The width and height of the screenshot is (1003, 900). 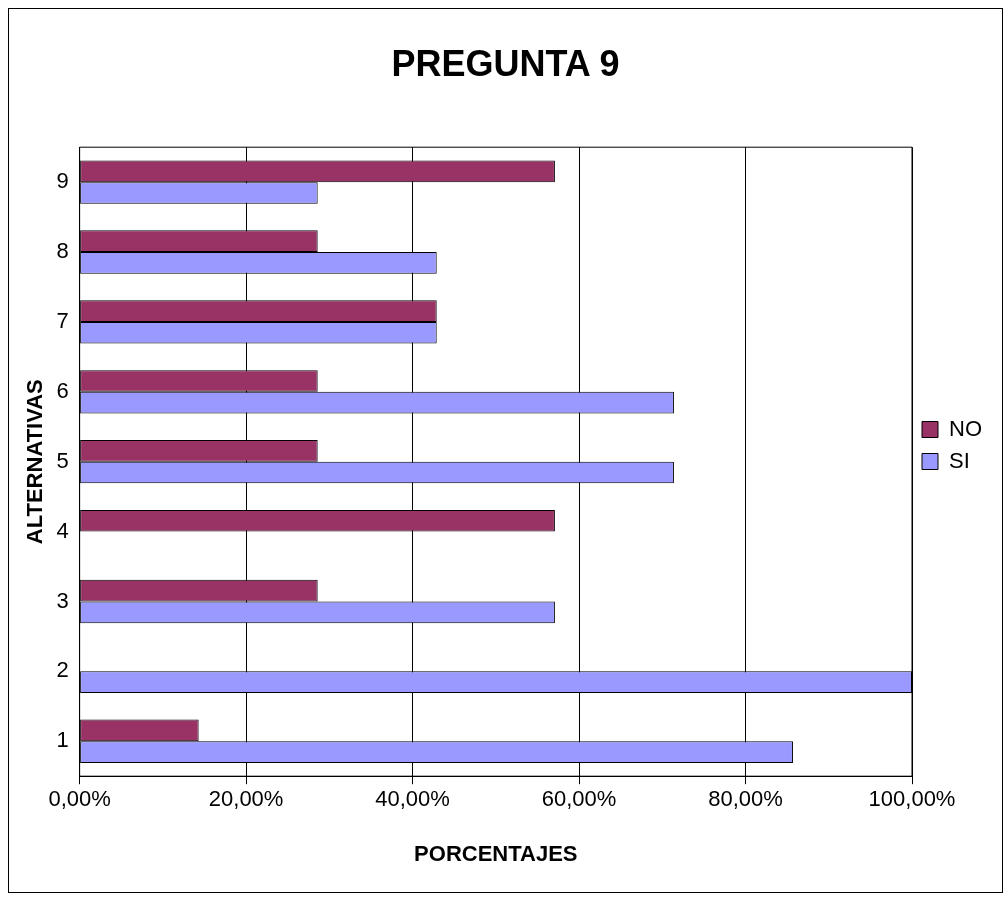 What do you see at coordinates (62, 530) in the screenshot?
I see `y-tick-label: 4` at bounding box center [62, 530].